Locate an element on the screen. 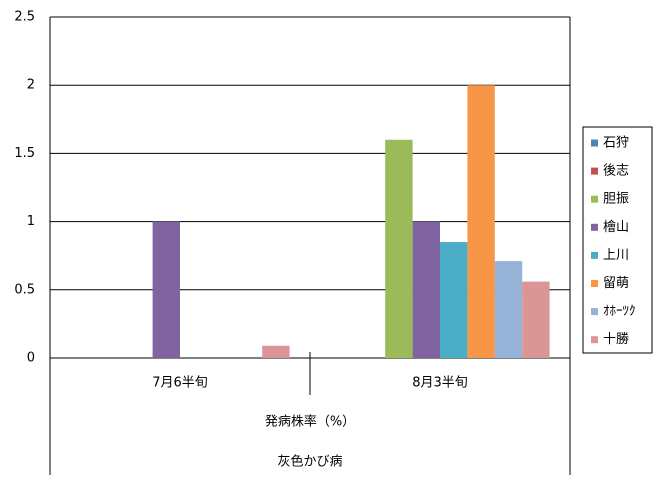 The image size is (658, 481). legend-label: 石狩 is located at coordinates (616, 143).